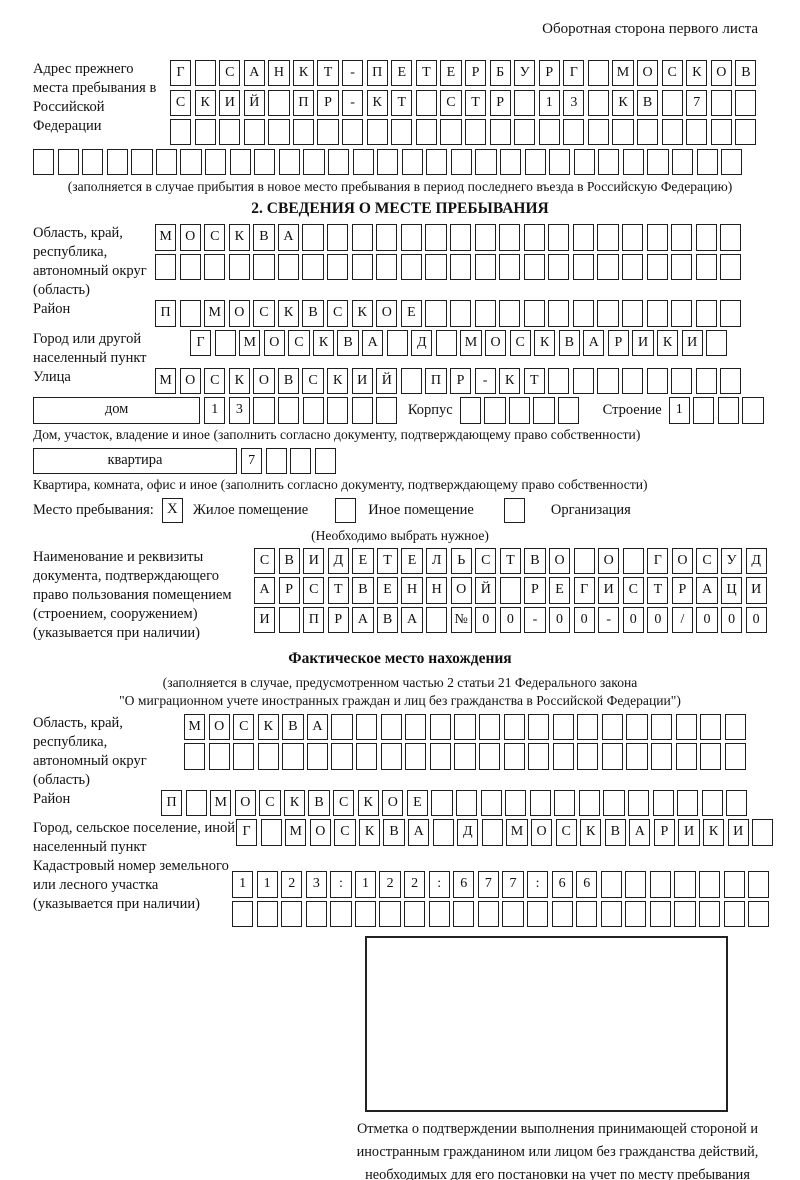  What do you see at coordinates (549, 102) in the screenshot?
I see `char-cell: 1` at bounding box center [549, 102].